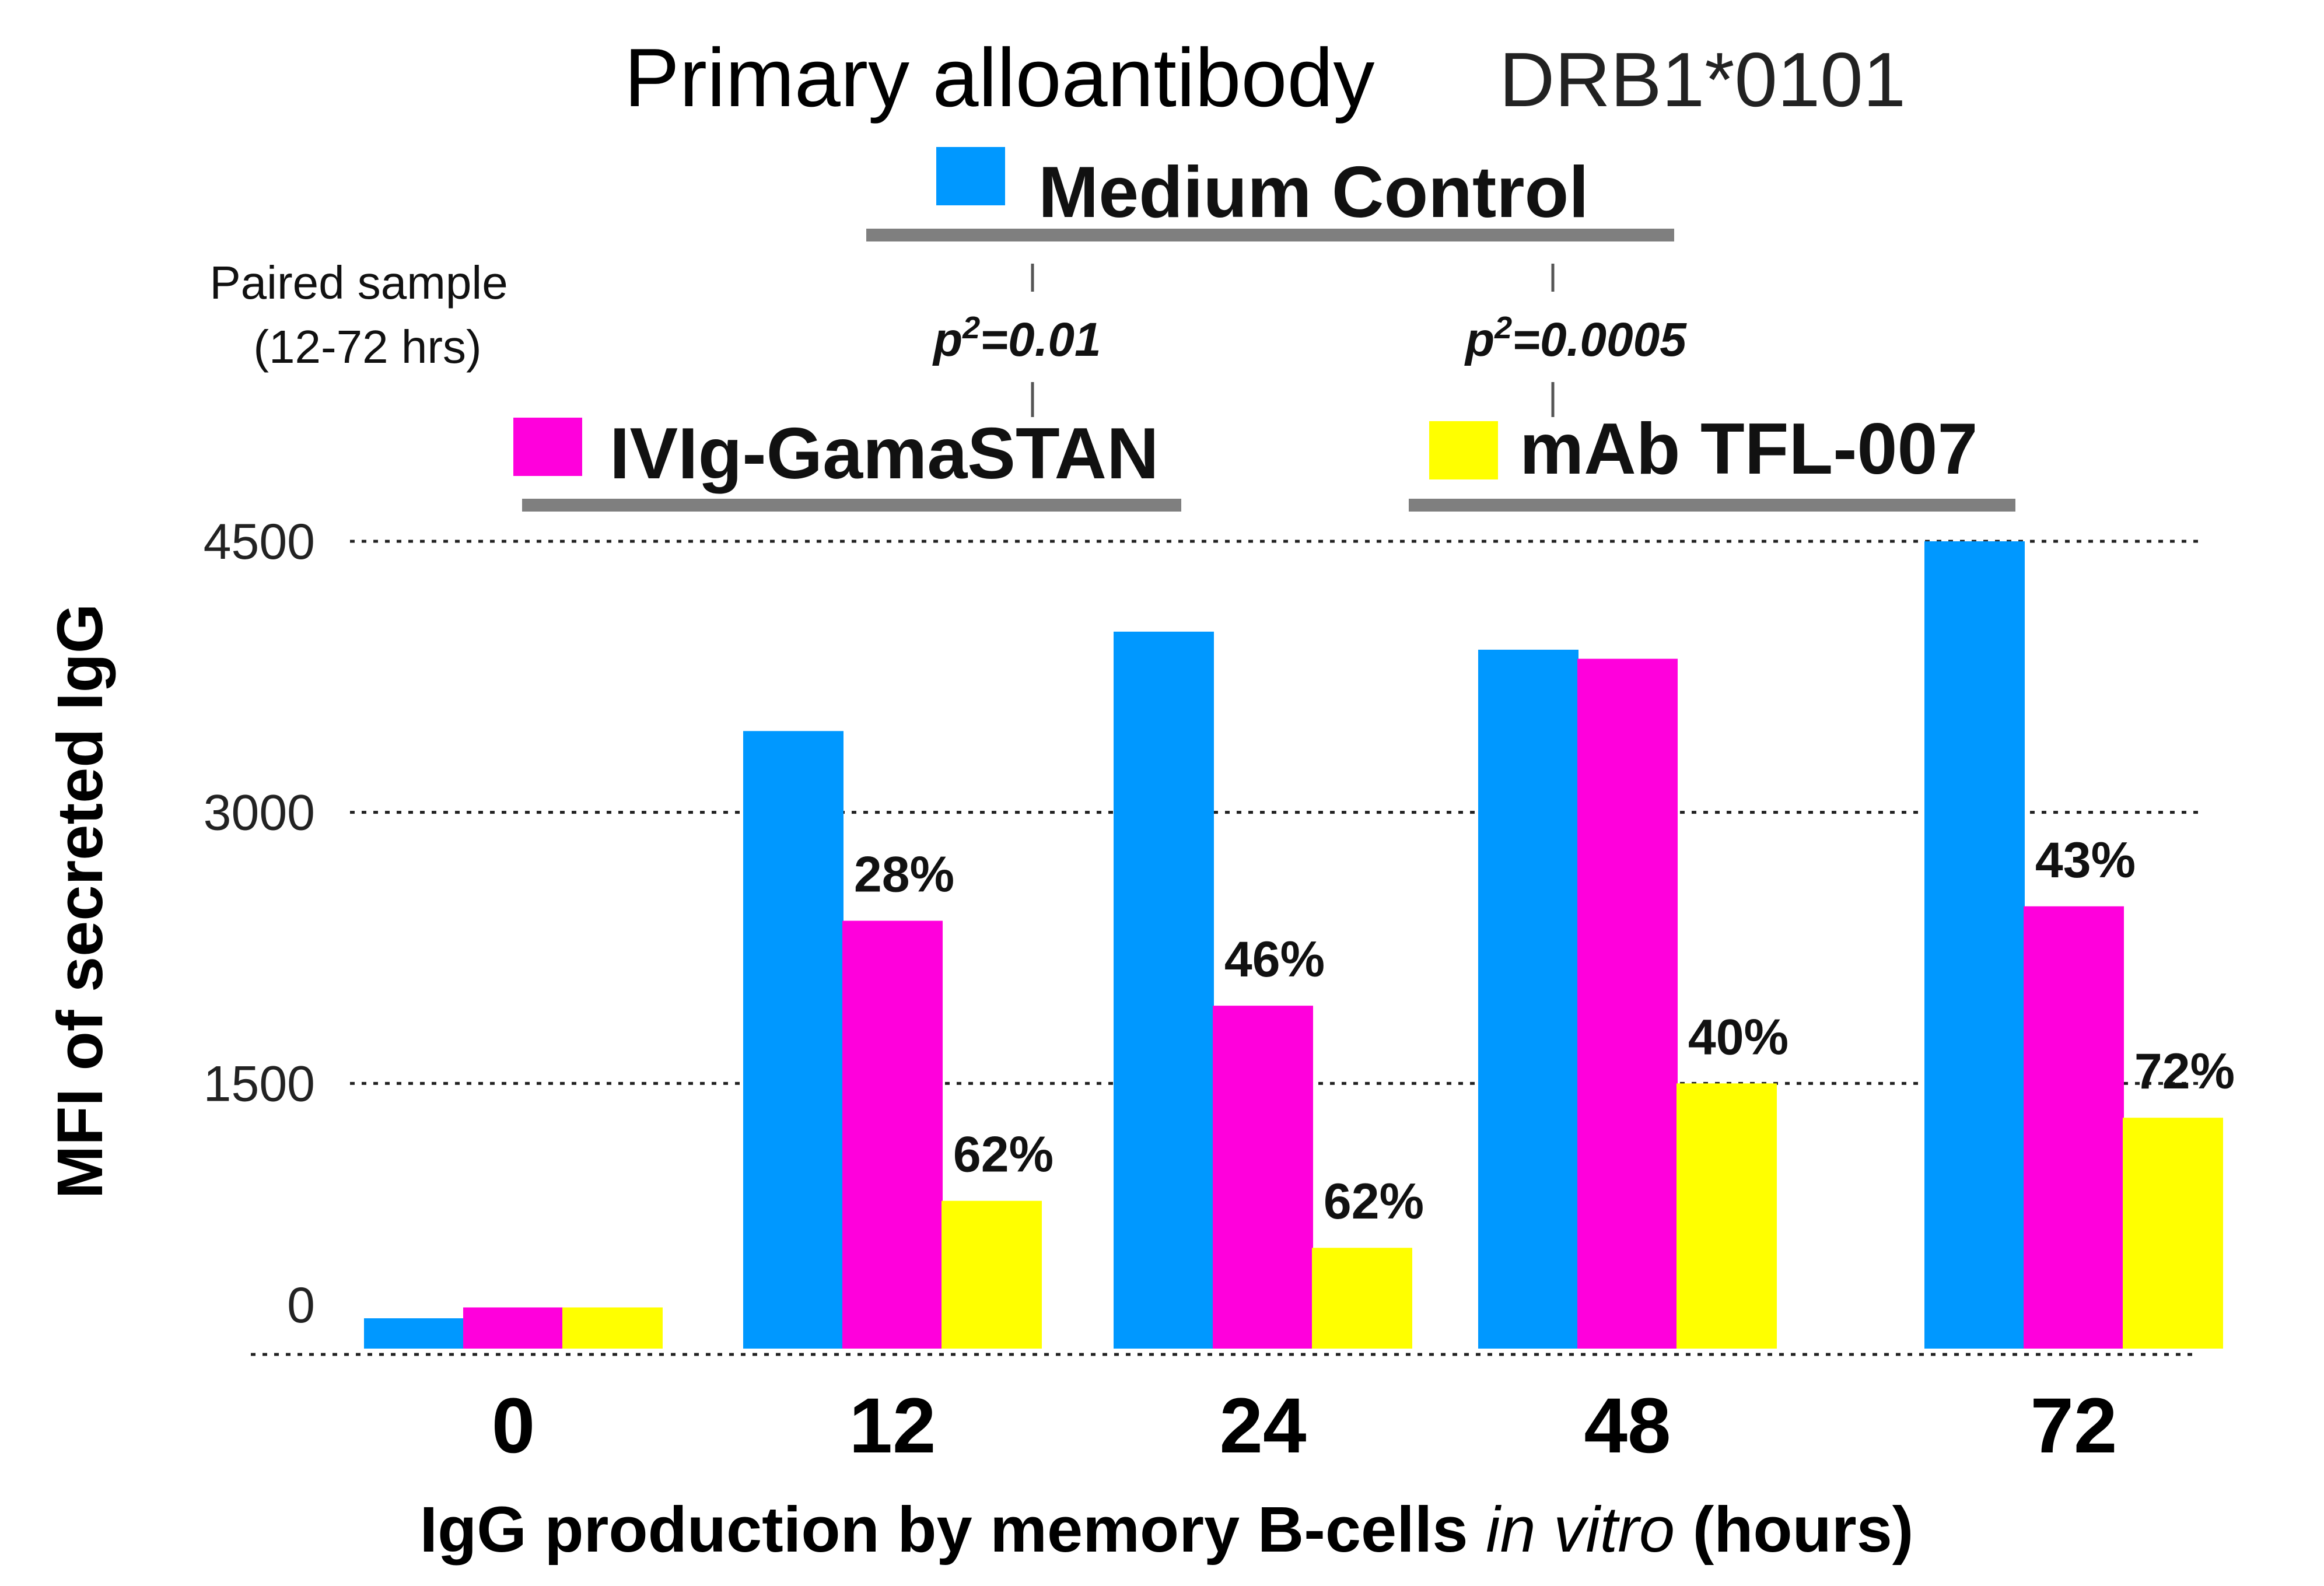 The width and height of the screenshot is (2324, 1586). What do you see at coordinates (547, 447) in the screenshot?
I see `legend-swatch-ivig-gamastan` at bounding box center [547, 447].